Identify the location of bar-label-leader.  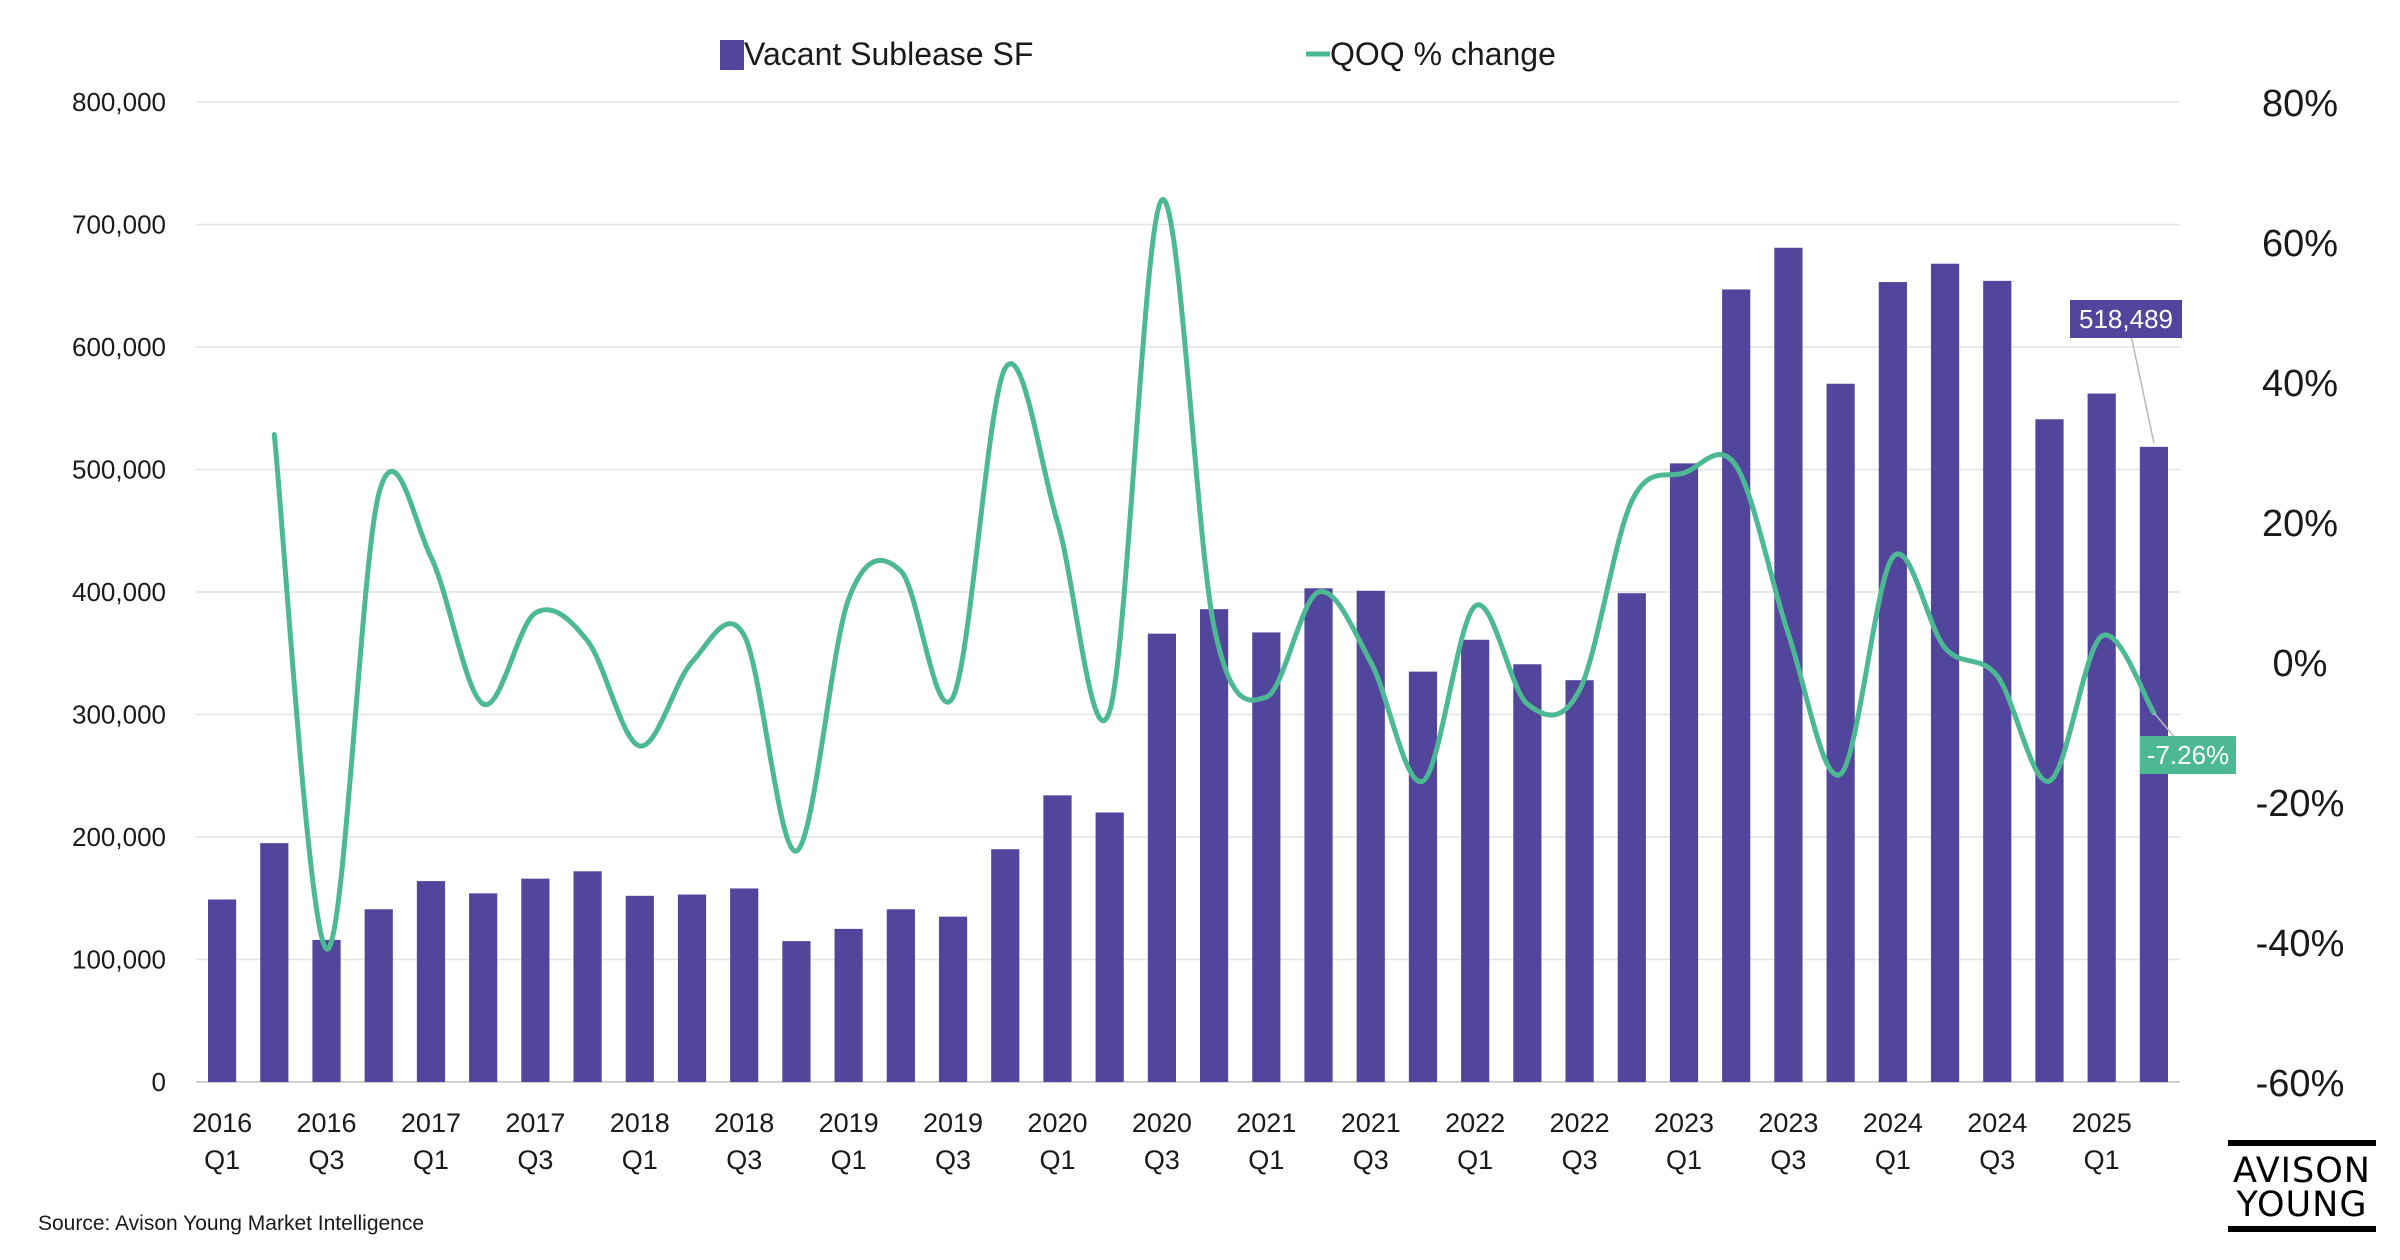
(2142, 390).